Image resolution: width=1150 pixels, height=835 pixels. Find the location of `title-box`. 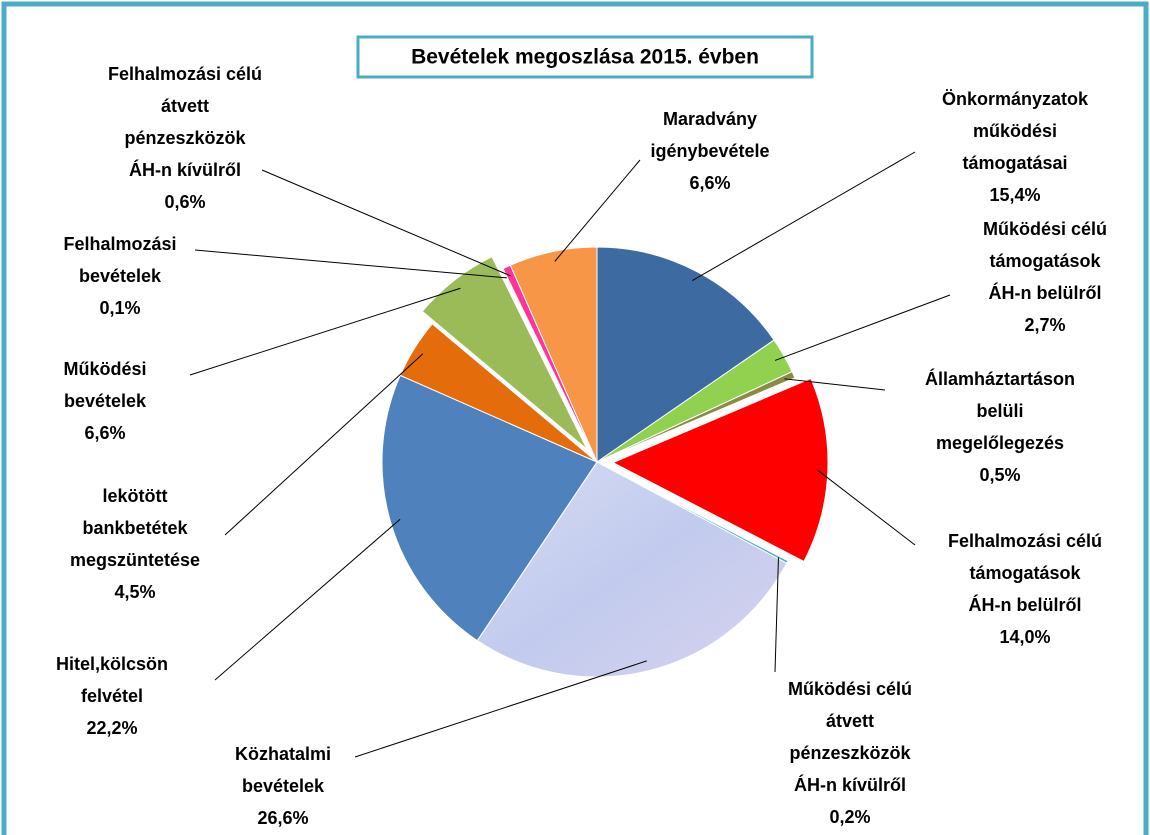

title-box is located at coordinates (585, 57).